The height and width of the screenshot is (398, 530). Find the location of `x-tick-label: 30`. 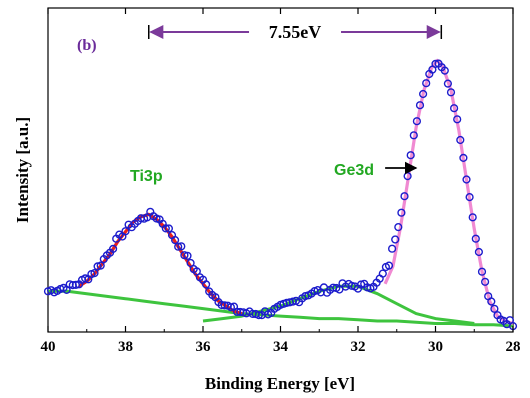

x-tick-label: 30 is located at coordinates (435, 347).